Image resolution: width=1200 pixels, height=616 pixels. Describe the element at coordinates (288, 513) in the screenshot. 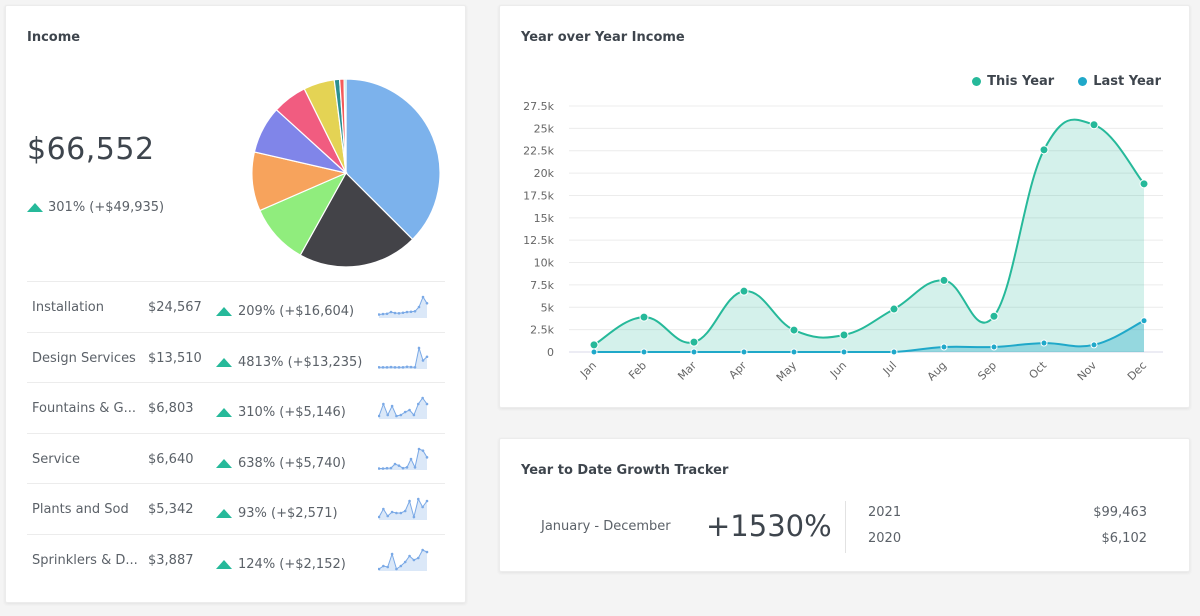

I see `row-change-text: 93% (+$2,571)` at that location.